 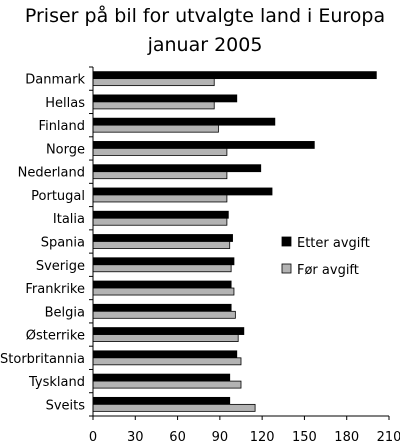 What do you see at coordinates (177, 437) in the screenshot?
I see `x-tick-label: 60` at bounding box center [177, 437].